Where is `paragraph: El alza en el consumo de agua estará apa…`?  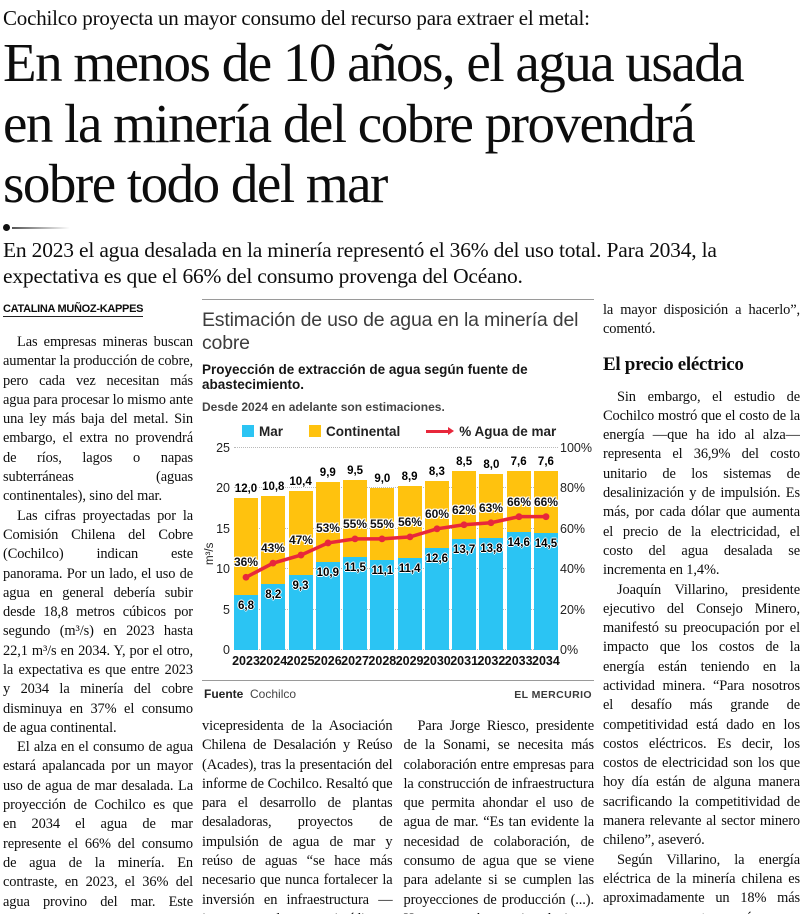 paragraph: El alza en el consumo de agua estará apa… is located at coordinates (98, 826).